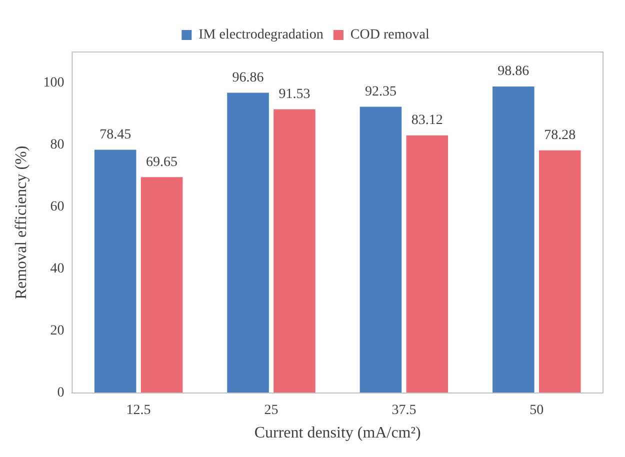 This screenshot has width=625, height=457. I want to click on x-tick-label: 25, so click(271, 410).